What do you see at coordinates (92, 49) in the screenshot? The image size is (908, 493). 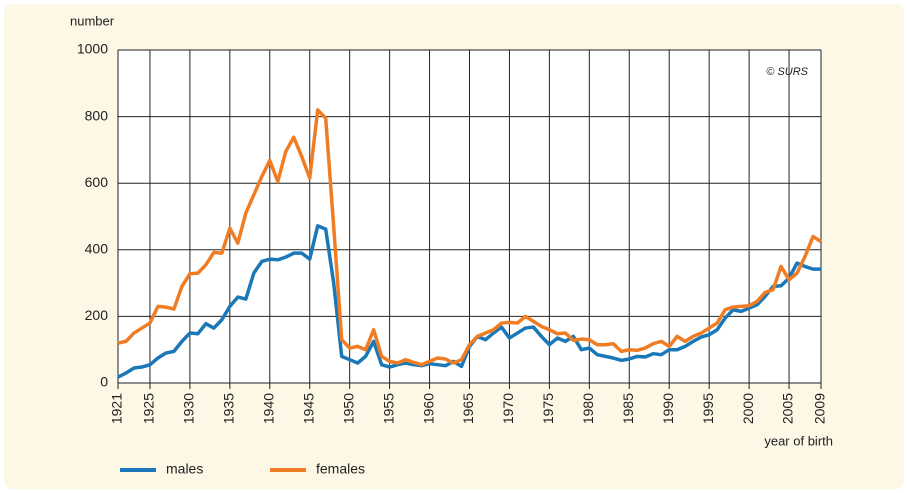 I see `y-tick-label: 1000` at bounding box center [92, 49].